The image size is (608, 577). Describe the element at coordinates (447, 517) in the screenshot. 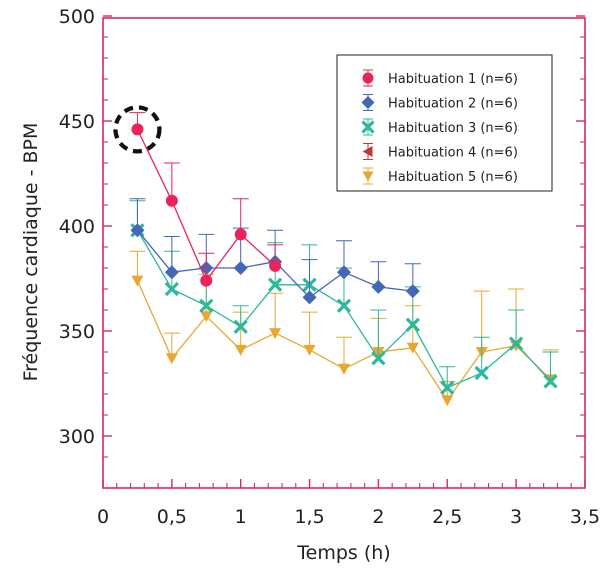

I see `x-tick-label: 2,5` at that location.